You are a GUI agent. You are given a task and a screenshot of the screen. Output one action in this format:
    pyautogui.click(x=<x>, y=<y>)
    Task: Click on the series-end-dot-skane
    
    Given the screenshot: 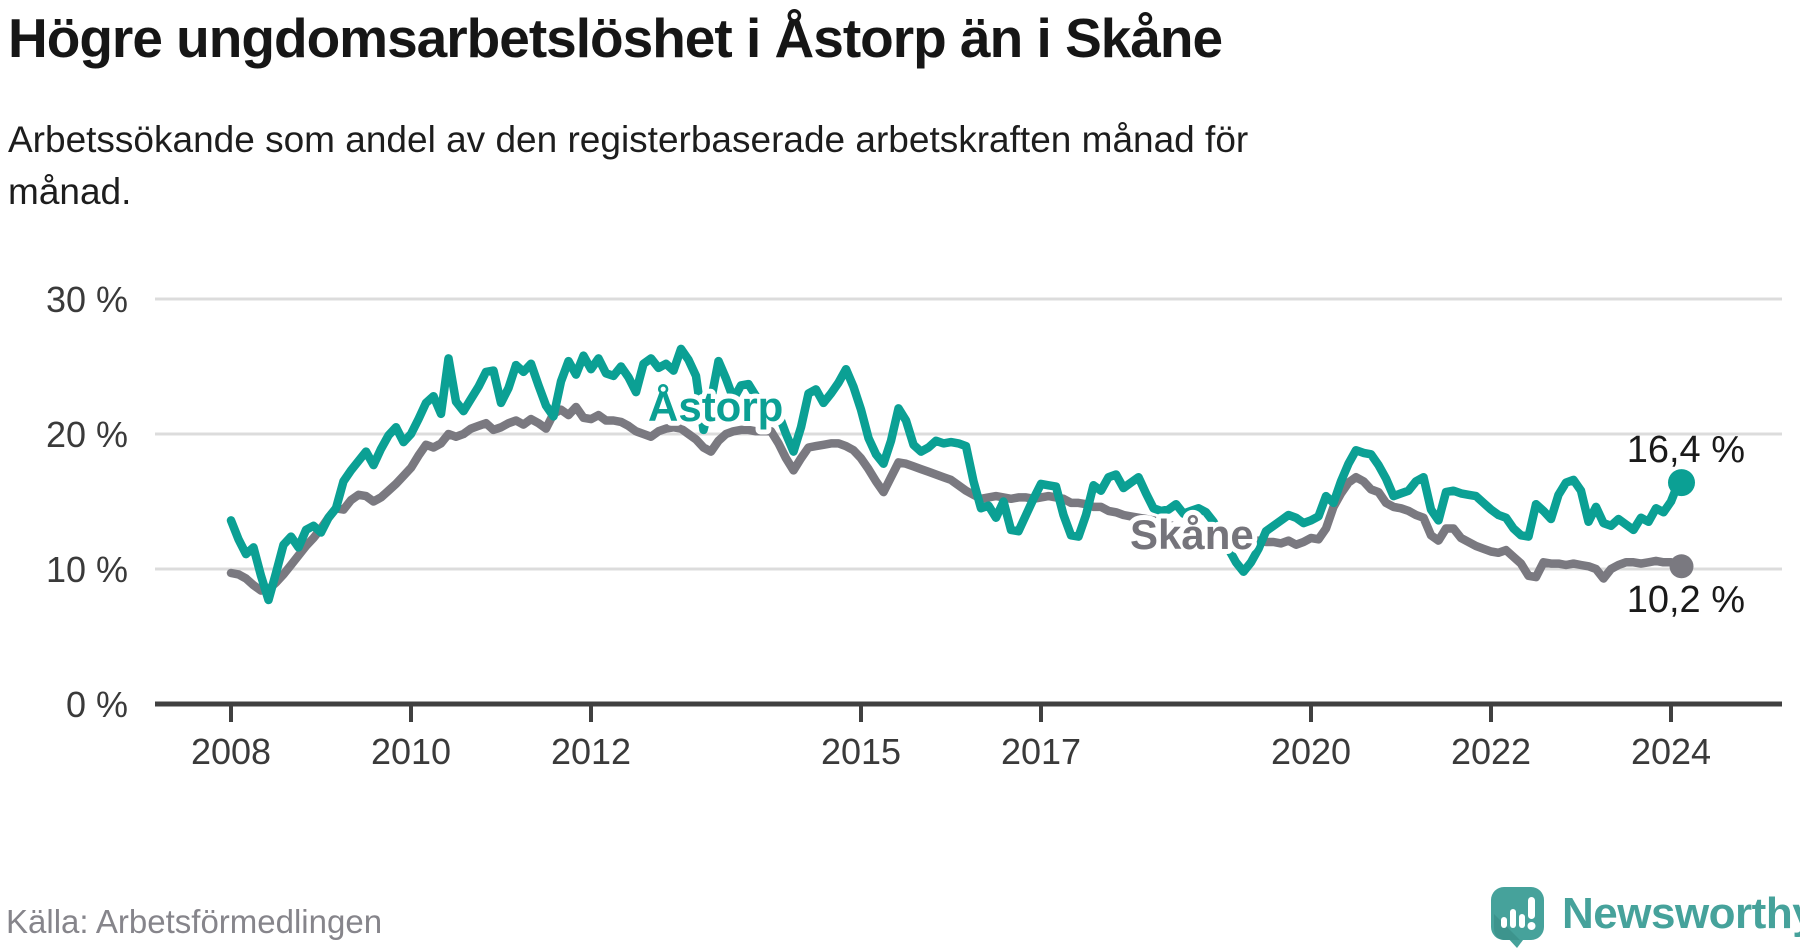 What is the action you would take?
    pyautogui.click(x=1681, y=566)
    